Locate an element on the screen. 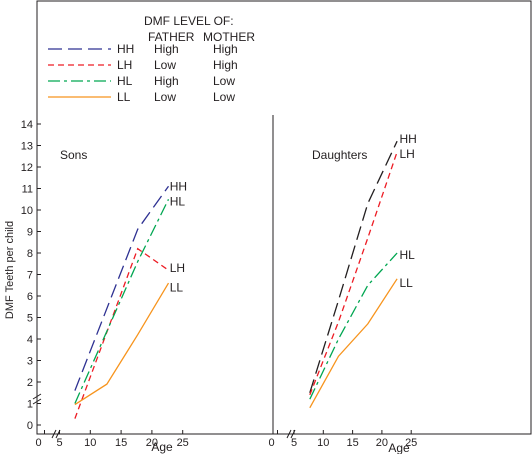 This screenshot has width=532, height=459. y-tick-label: 6 is located at coordinates (30, 297).